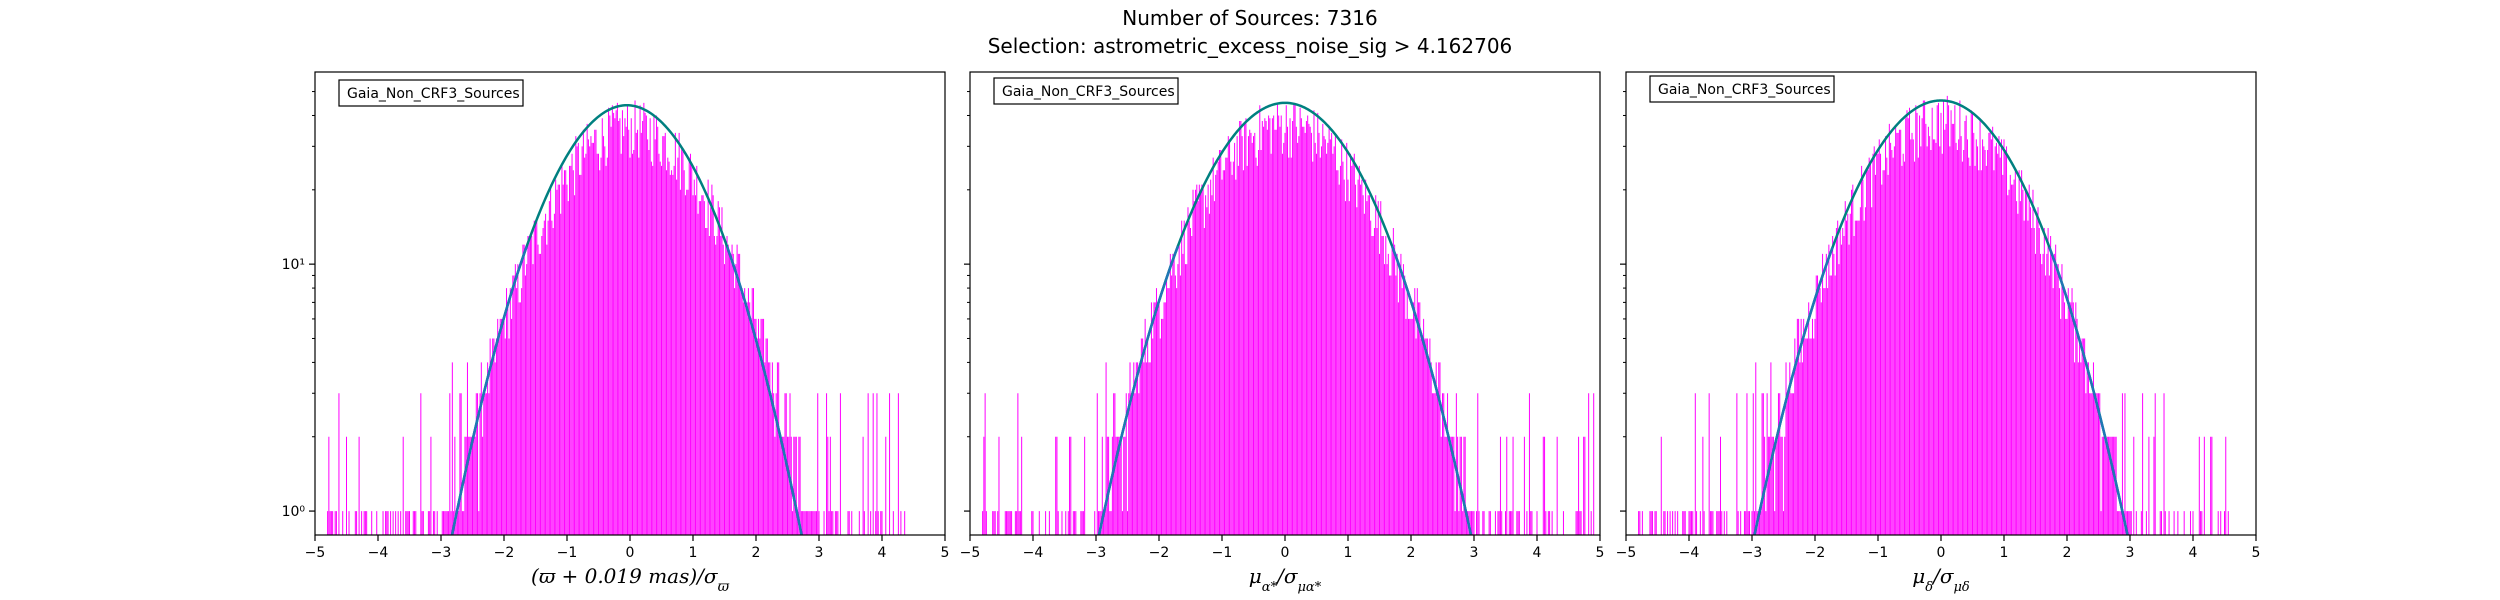 This screenshot has width=2500, height=600. What do you see at coordinates (630, 579) in the screenshot?
I see `x-axis-label: (ϖ + 0.019 mas)/σϖ` at bounding box center [630, 579].